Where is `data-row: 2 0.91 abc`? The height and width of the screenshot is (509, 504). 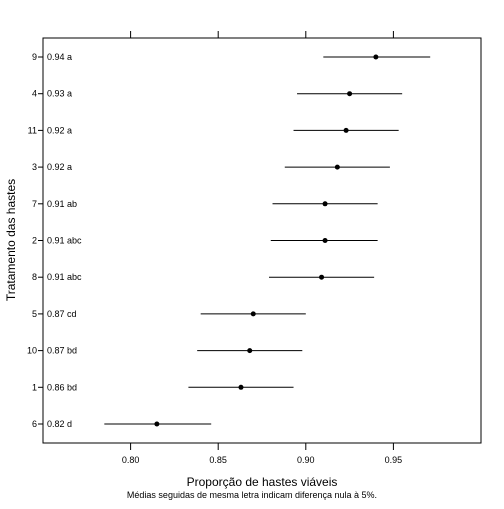 data-row: 2 0.91 abc is located at coordinates (205, 241).